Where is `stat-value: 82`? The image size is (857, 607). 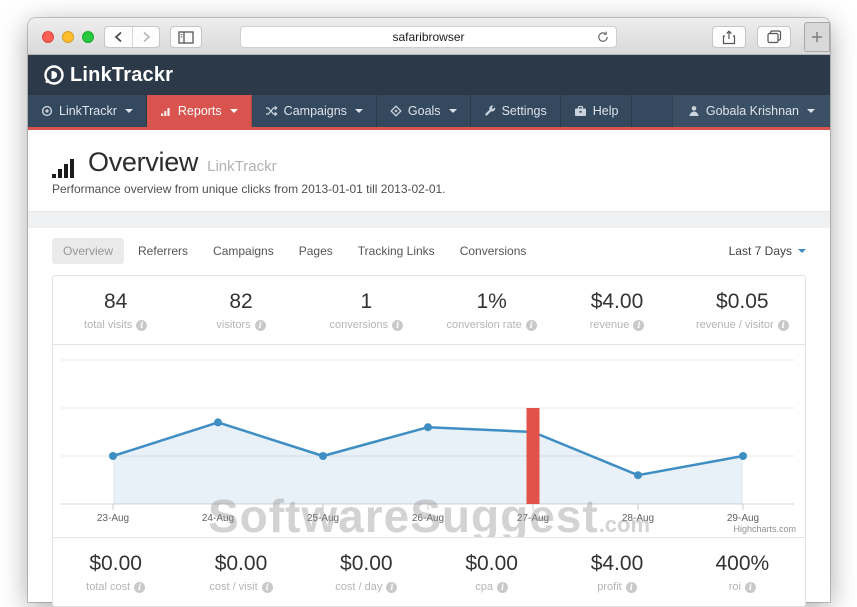 stat-value: 82 is located at coordinates (241, 301).